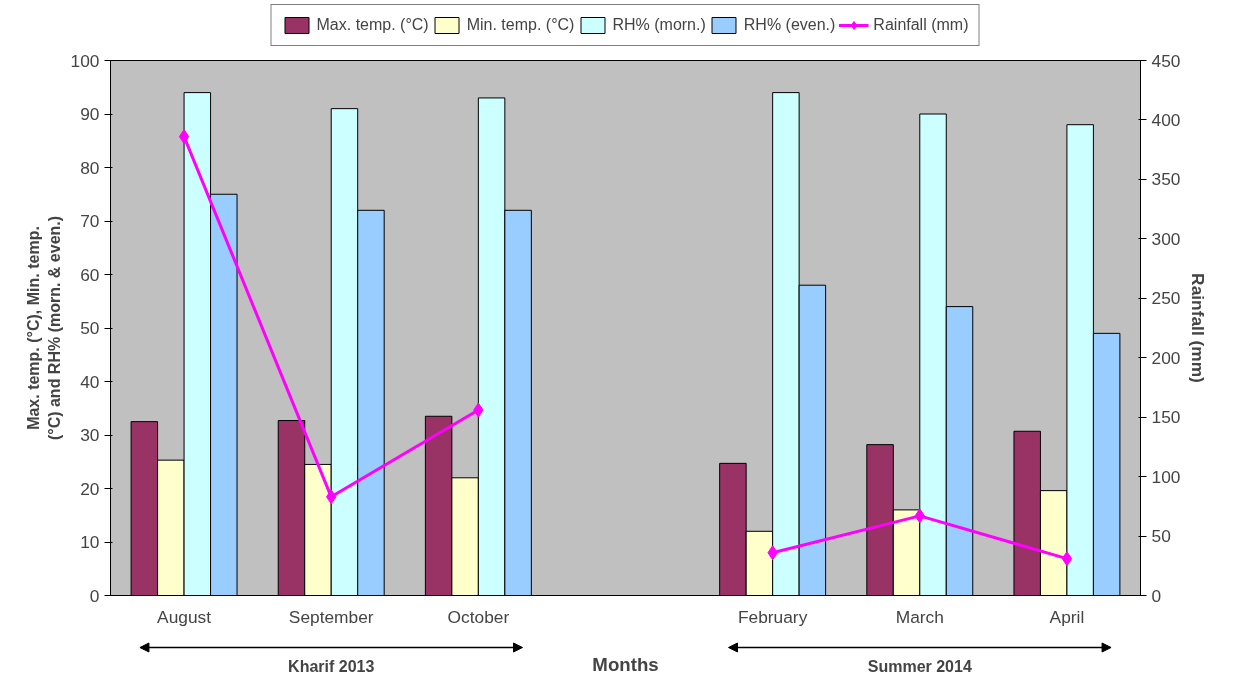 The image size is (1250, 700). I want to click on legend-label: RH% (morn.), so click(659, 25).